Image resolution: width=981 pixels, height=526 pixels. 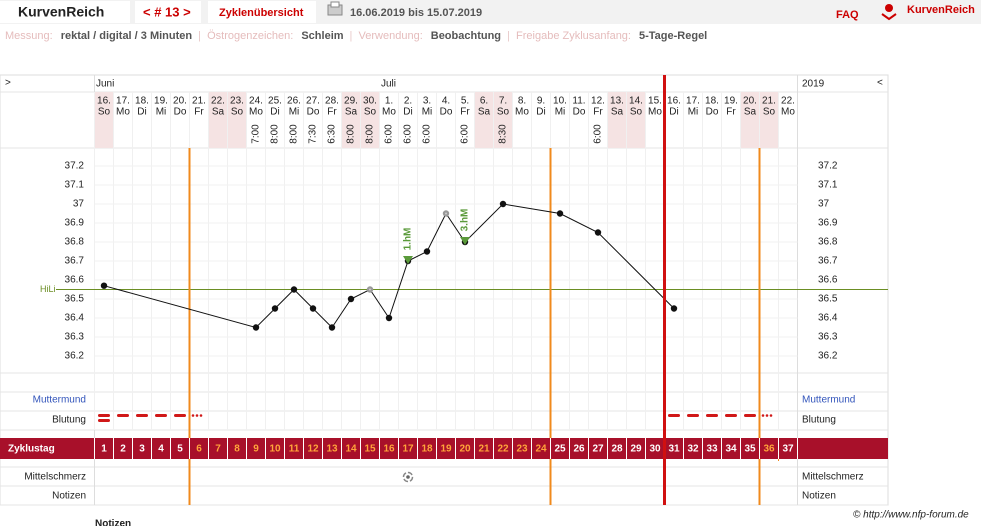 What do you see at coordinates (370, 134) in the screenshot?
I see `measure-time: 8:00` at bounding box center [370, 134].